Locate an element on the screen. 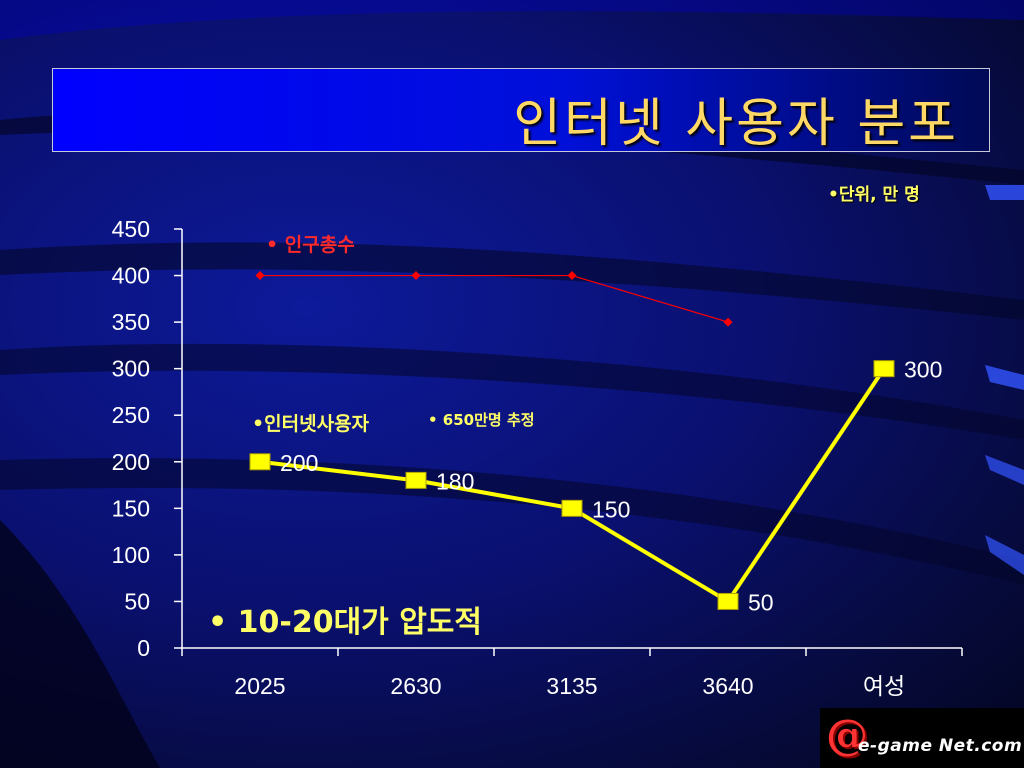 The width and height of the screenshot is (1024, 768). estimate-note: • 650만명 추정 is located at coordinates (481, 420).